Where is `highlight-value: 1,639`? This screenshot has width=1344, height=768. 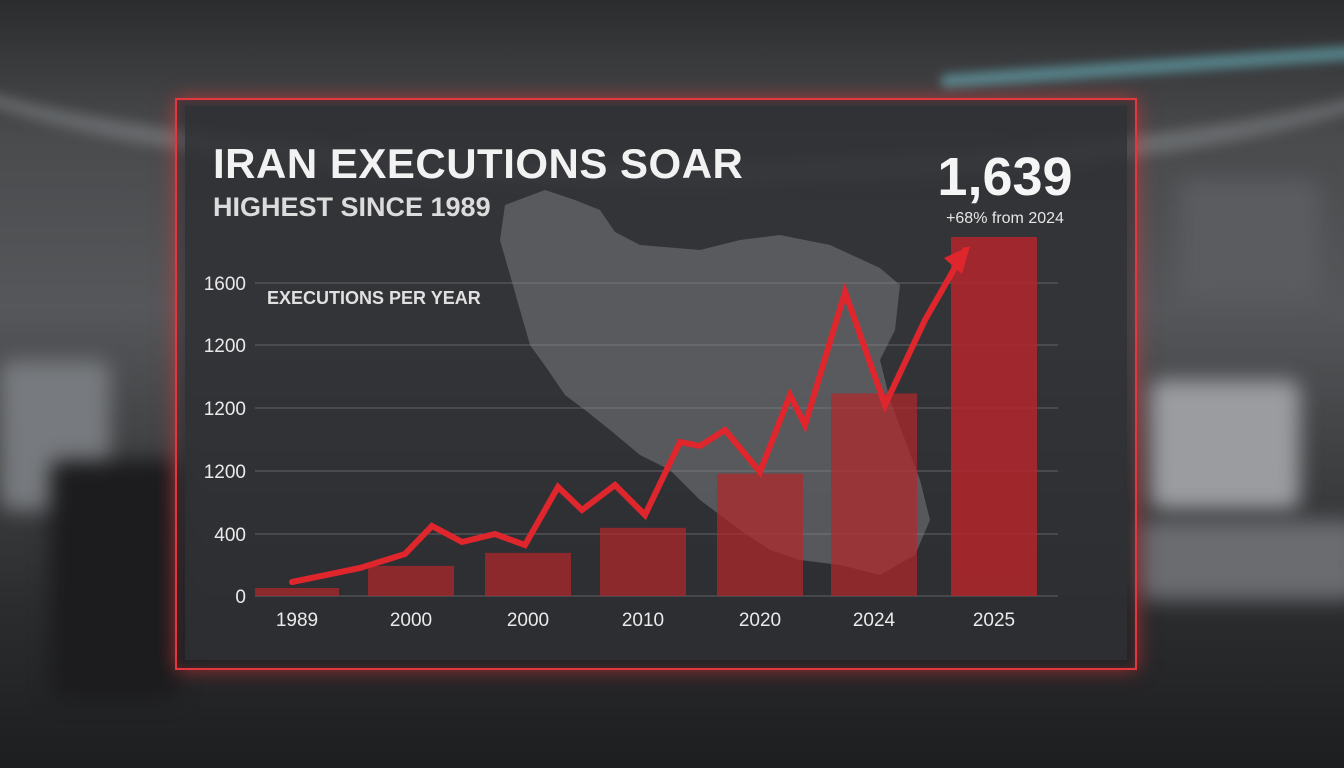 highlight-value: 1,639 is located at coordinates (1005, 177).